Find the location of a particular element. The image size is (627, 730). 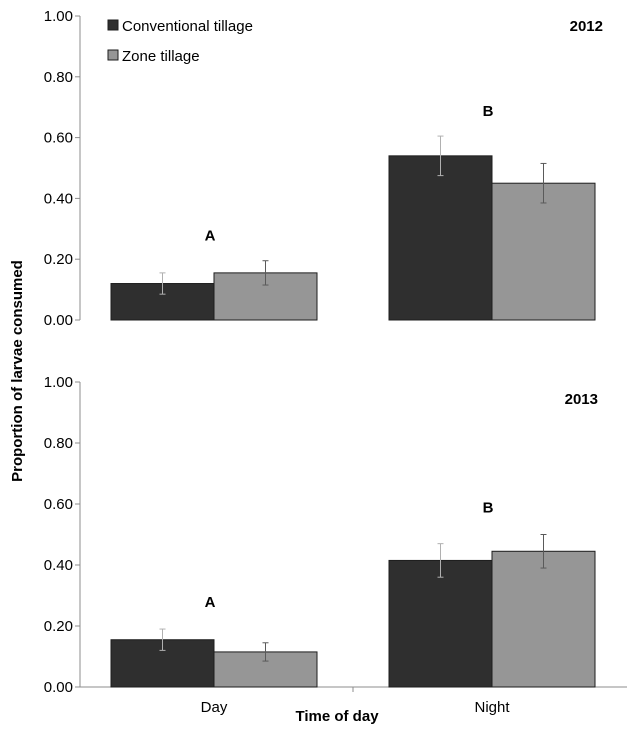

legend-label: Zone tillage is located at coordinates (161, 56).